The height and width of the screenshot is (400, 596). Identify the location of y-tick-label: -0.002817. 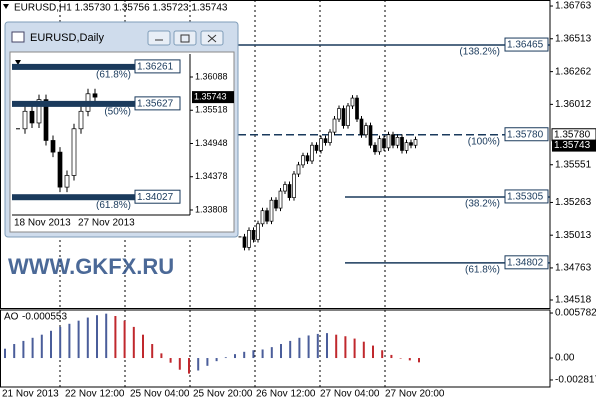
(575, 380).